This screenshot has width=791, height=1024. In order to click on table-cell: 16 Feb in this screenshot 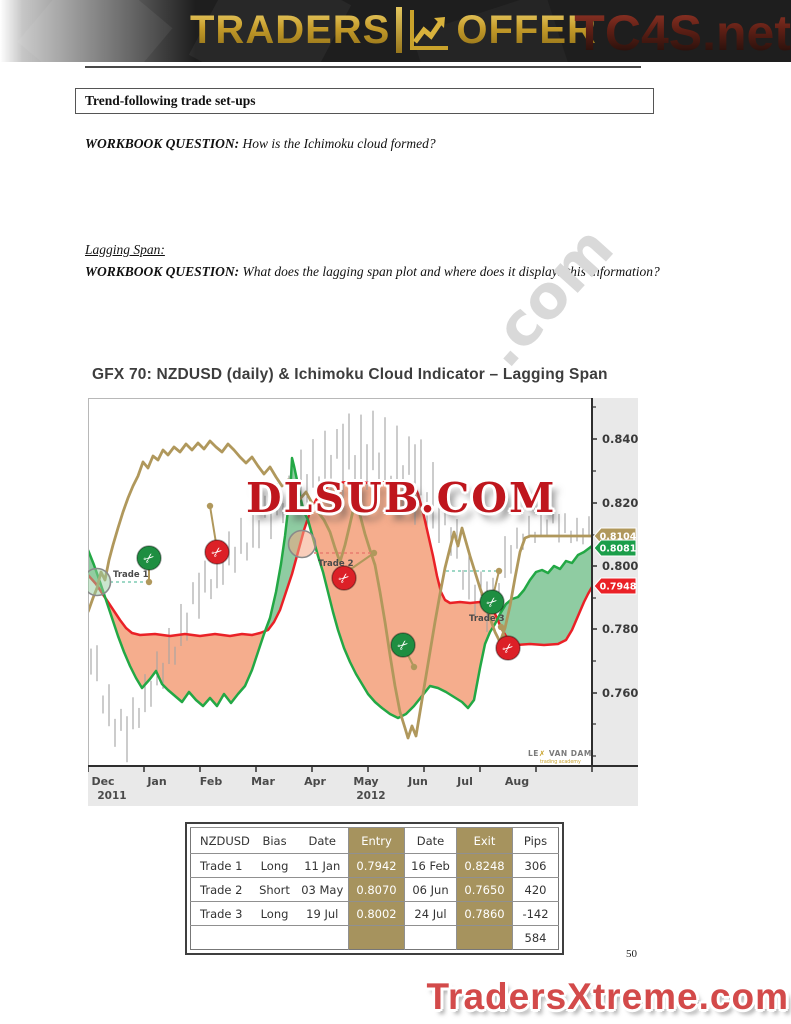, I will do `click(430, 865)`.